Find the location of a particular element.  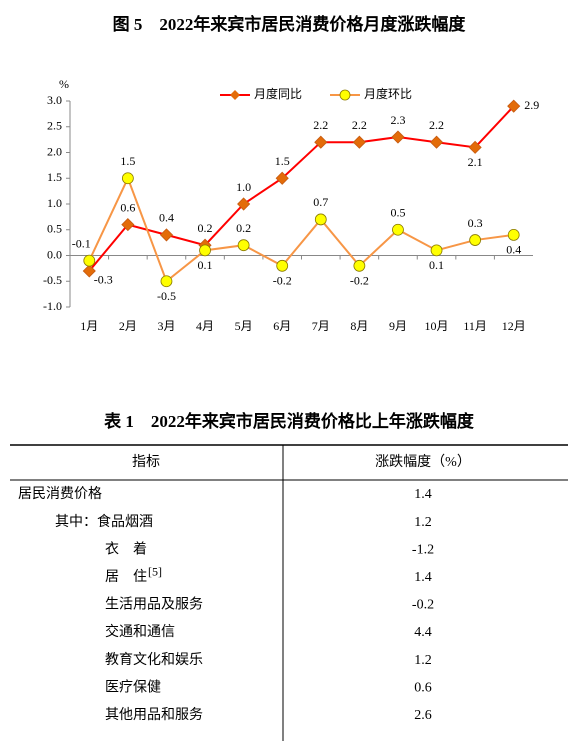

x-tick-label: 6月 is located at coordinates (282, 326).